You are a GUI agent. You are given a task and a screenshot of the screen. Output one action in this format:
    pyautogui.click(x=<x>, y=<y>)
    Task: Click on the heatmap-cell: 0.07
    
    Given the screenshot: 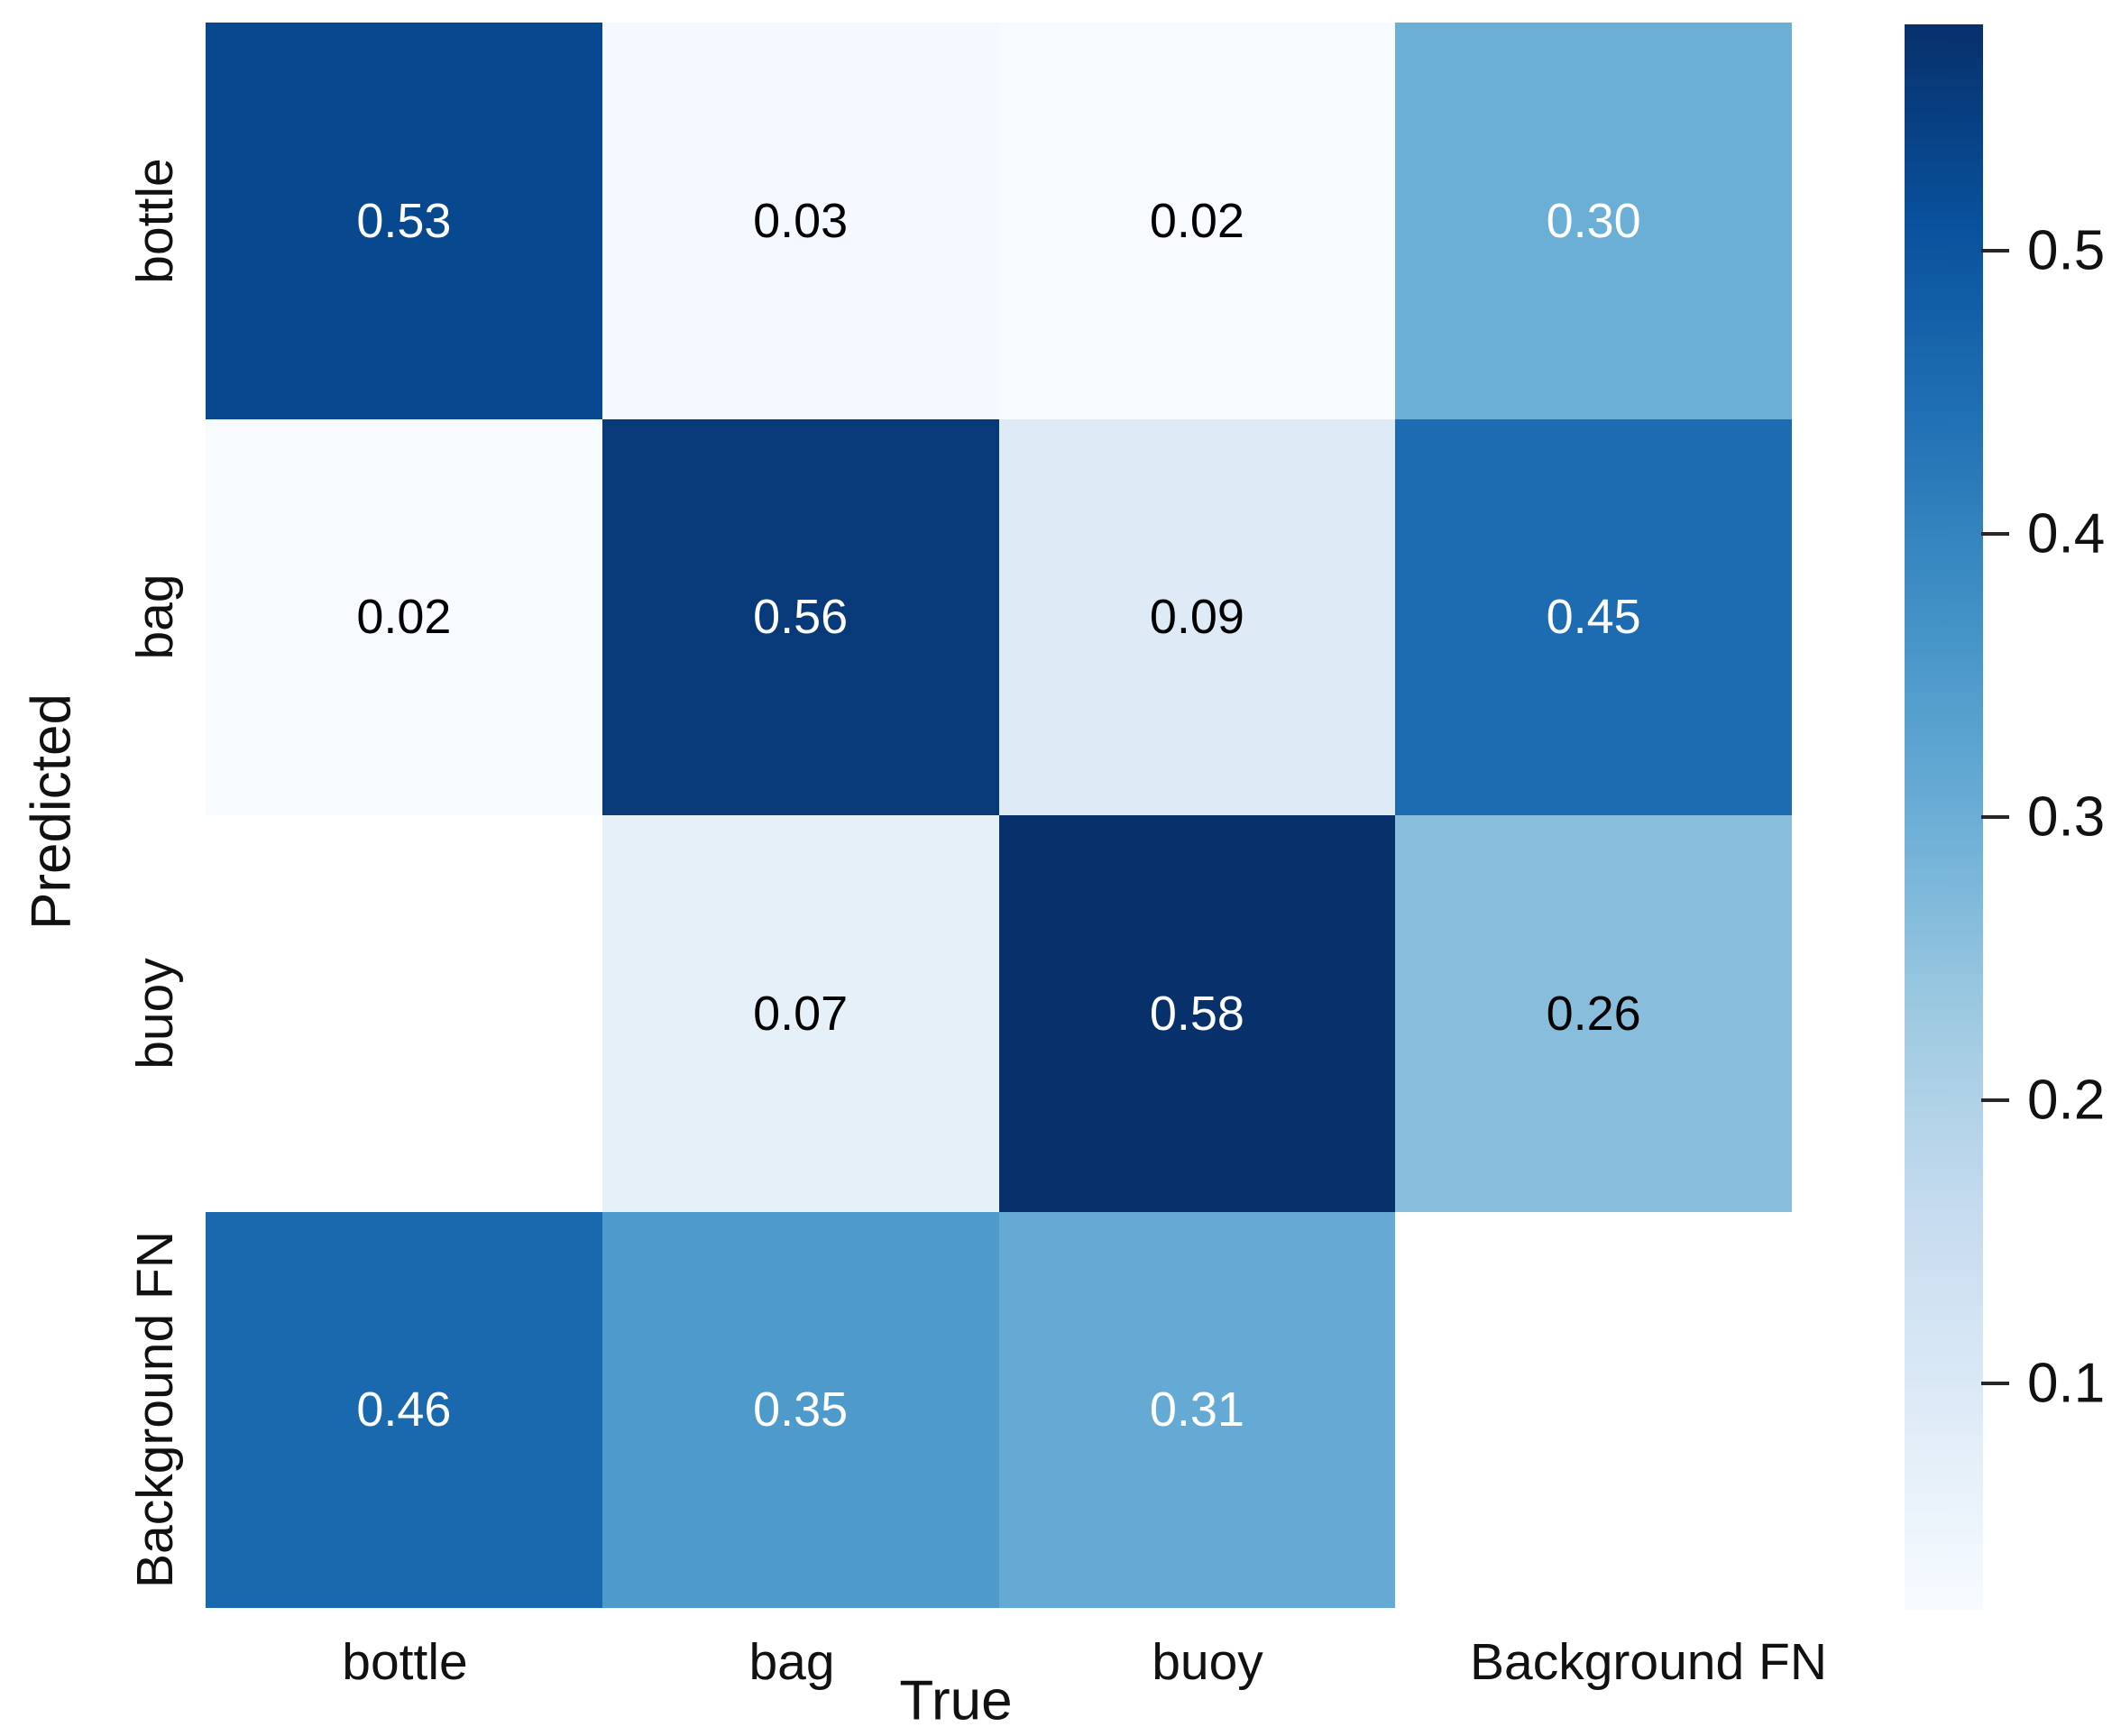 What is the action you would take?
    pyautogui.click(x=800, y=1014)
    